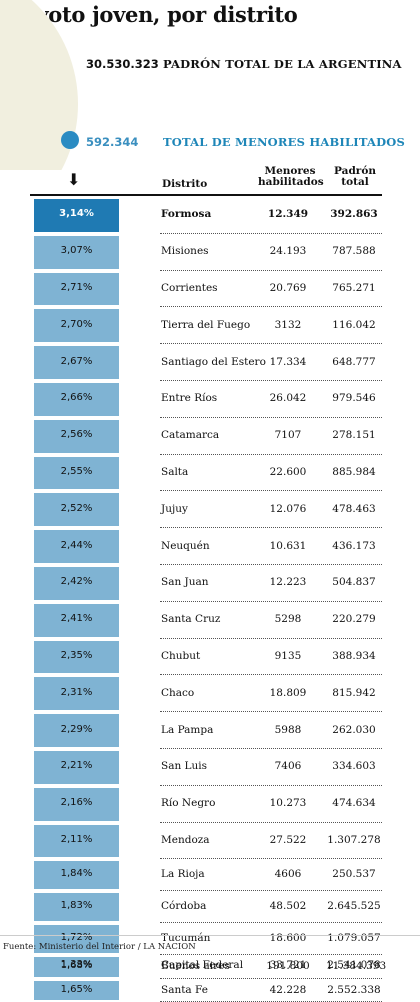 This screenshot has height=1002, width=420. I want to click on district-name: Santa Cruz, so click(191, 619).